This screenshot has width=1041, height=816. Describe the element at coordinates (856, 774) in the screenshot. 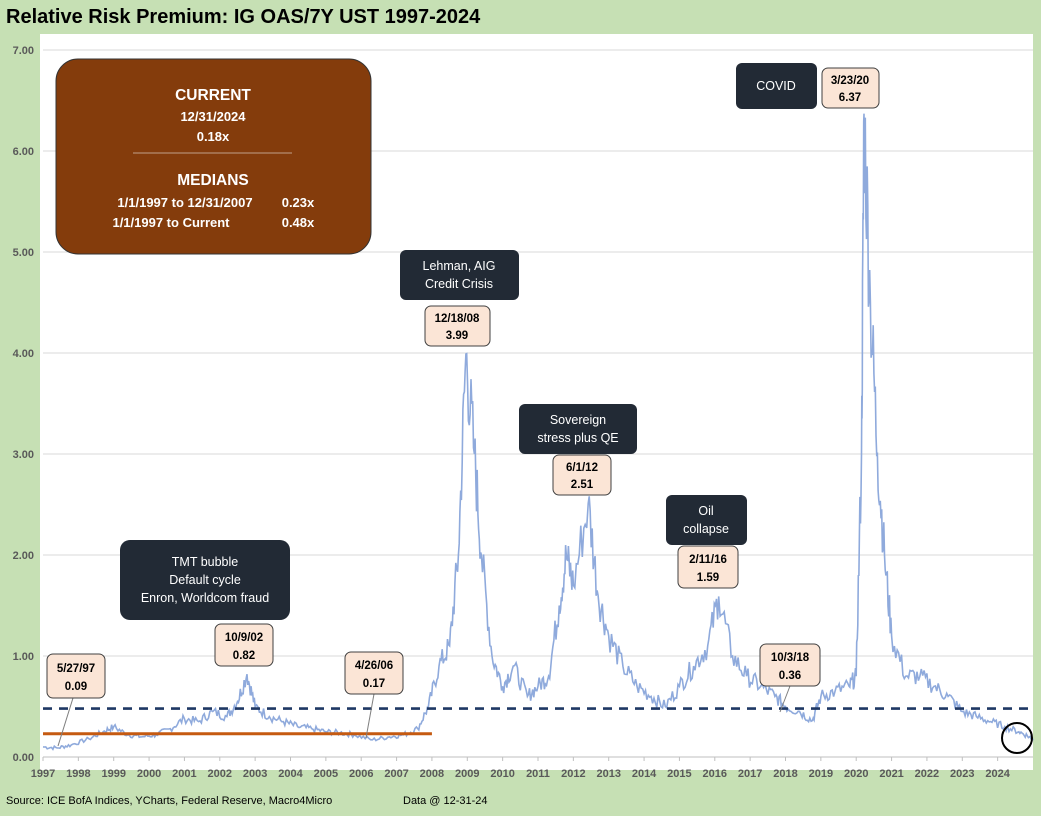

I see `x-tick-label-23: 2020` at that location.